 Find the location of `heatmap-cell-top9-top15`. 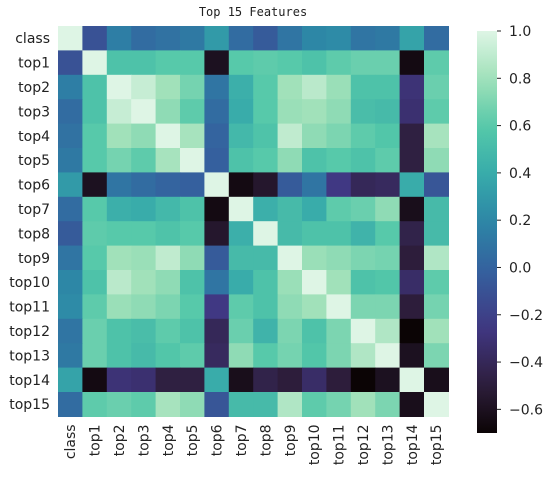

heatmap-cell-top9-top15 is located at coordinates (436, 258).